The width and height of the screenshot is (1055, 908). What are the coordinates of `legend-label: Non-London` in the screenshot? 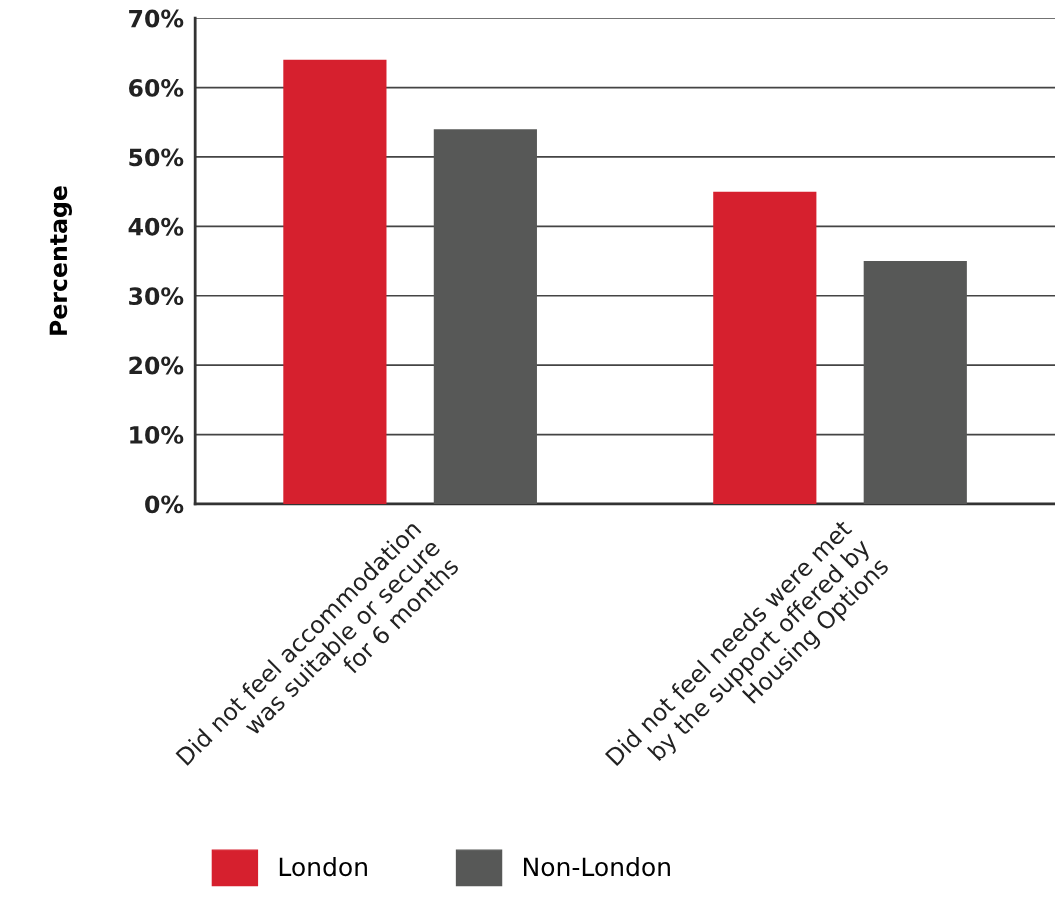 It's located at (597, 866).